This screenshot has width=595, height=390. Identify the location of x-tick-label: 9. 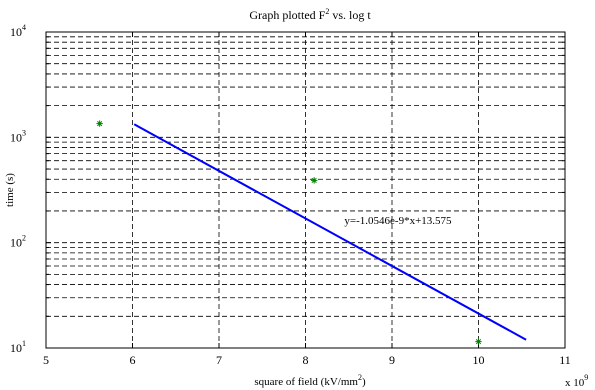
(392, 360).